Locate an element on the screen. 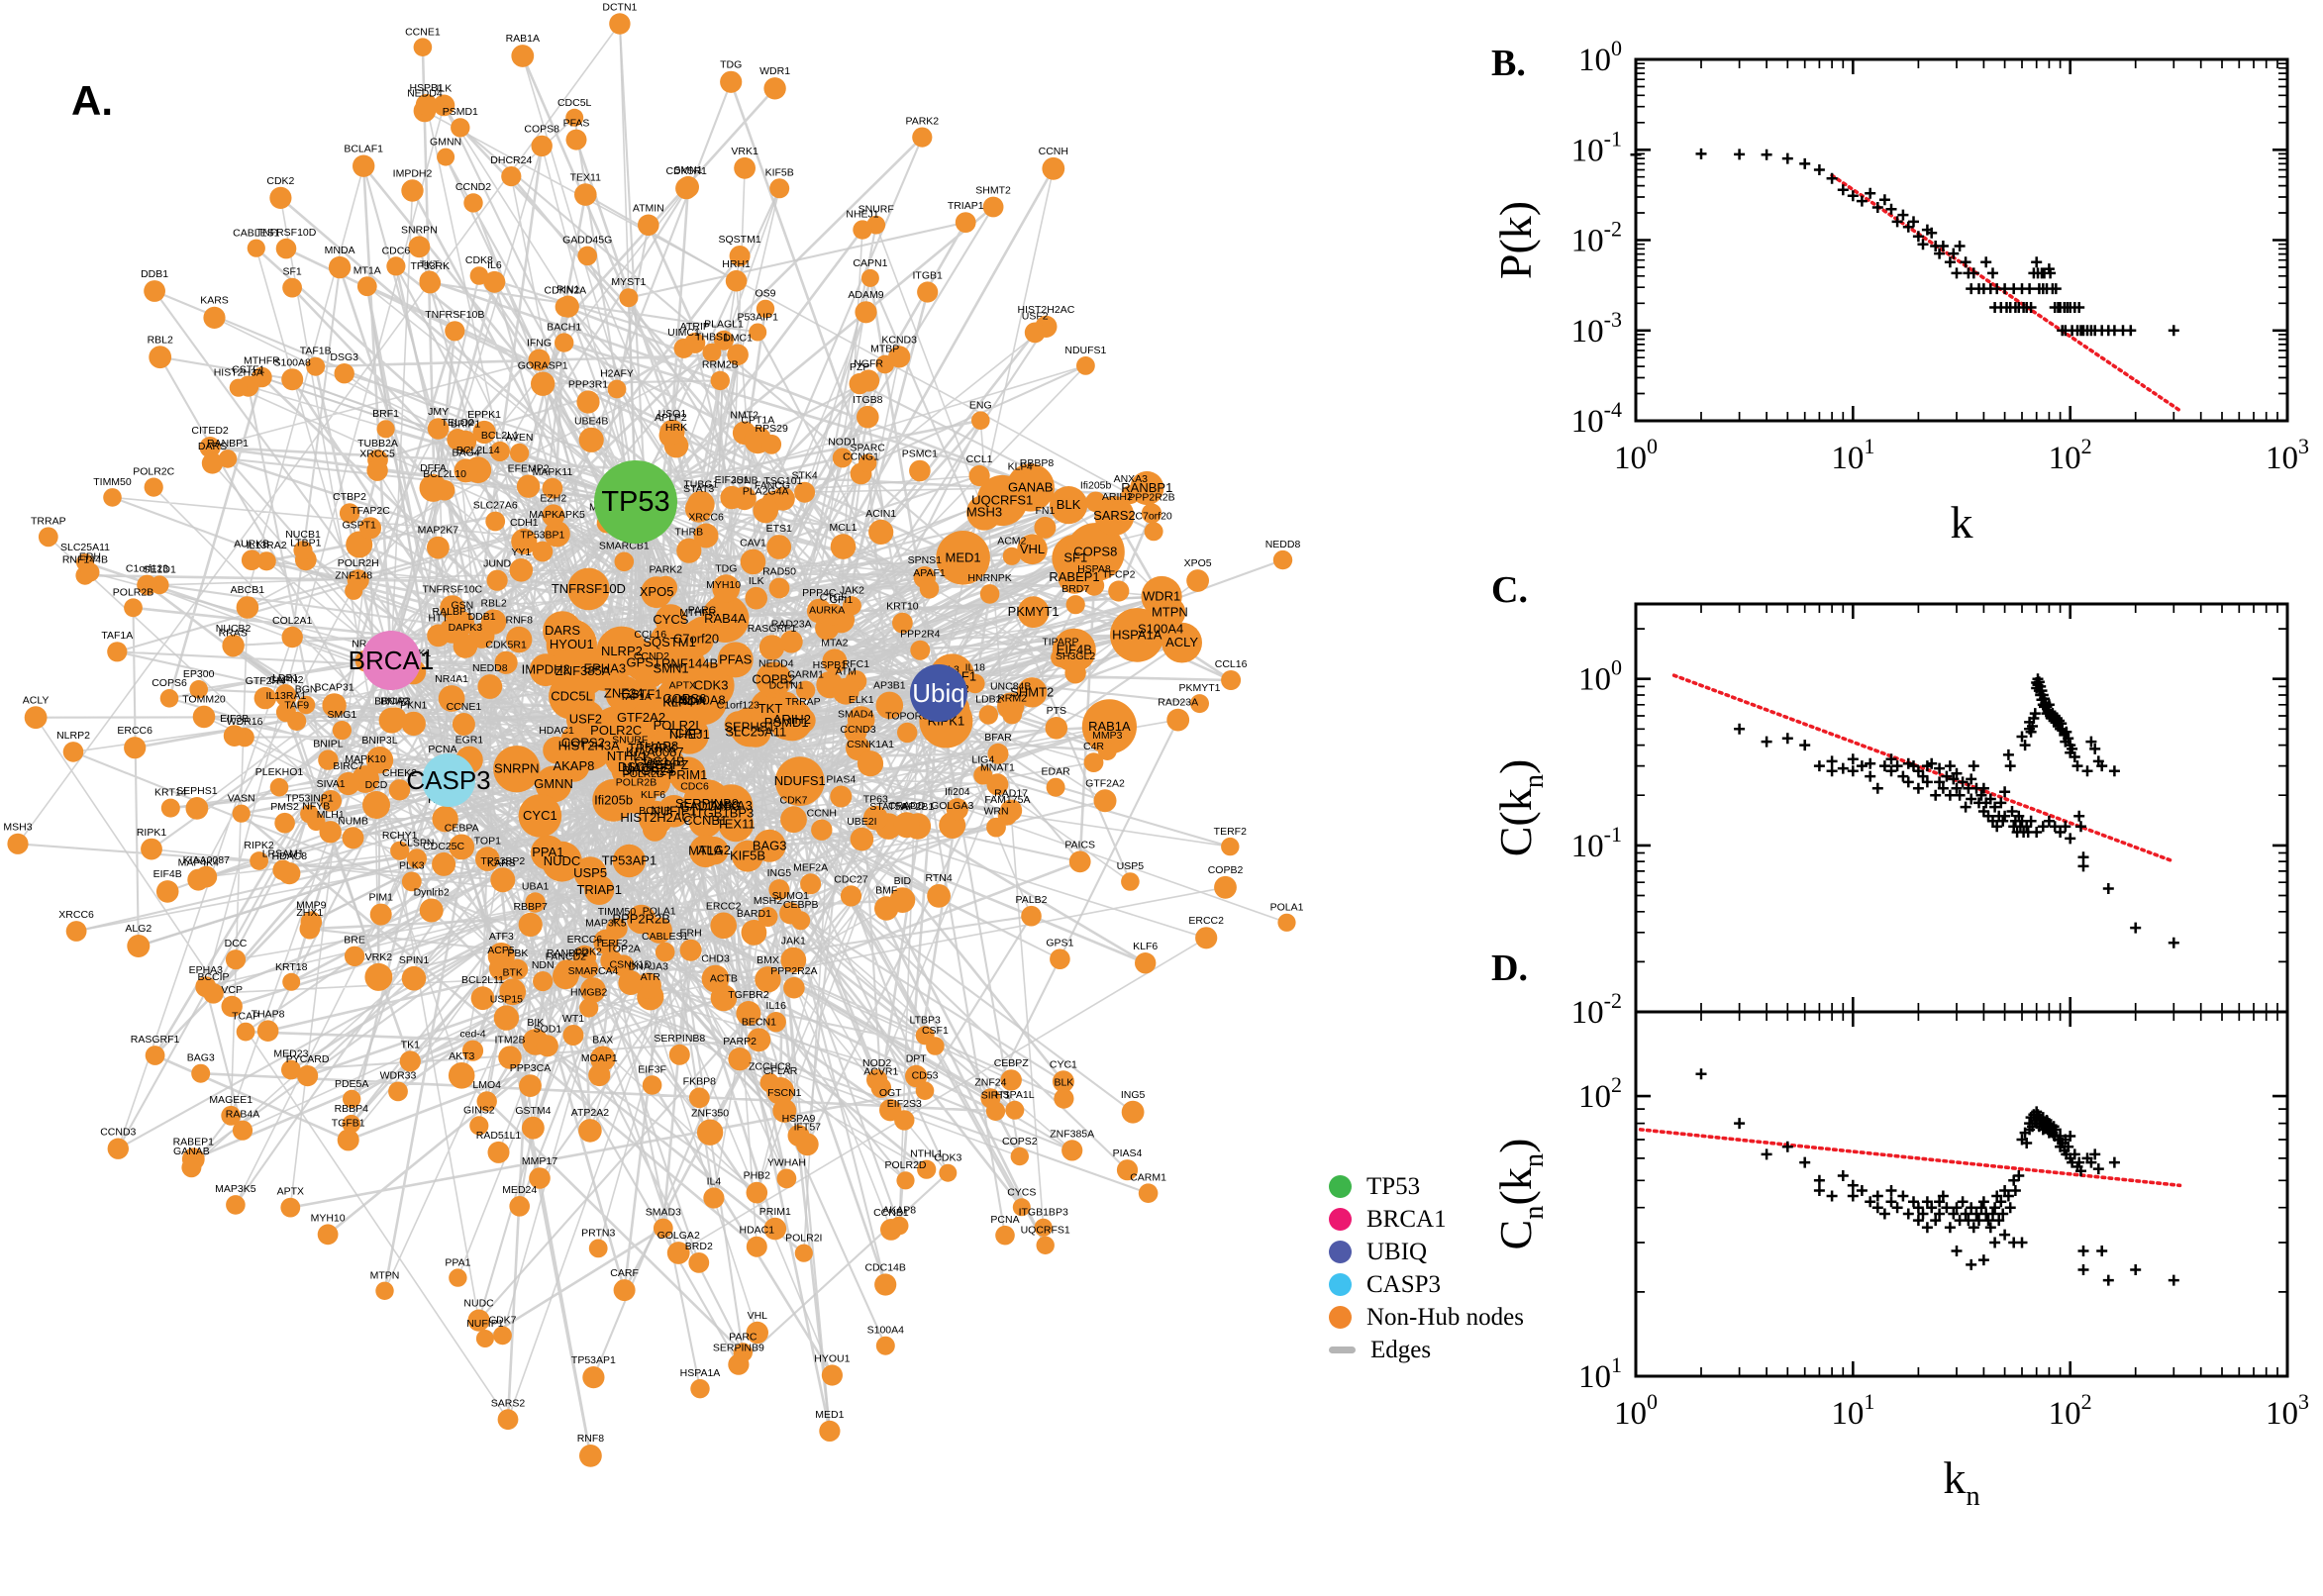 The width and height of the screenshot is (2323, 1596). network-node-label: SEPHS1 is located at coordinates (197, 791).